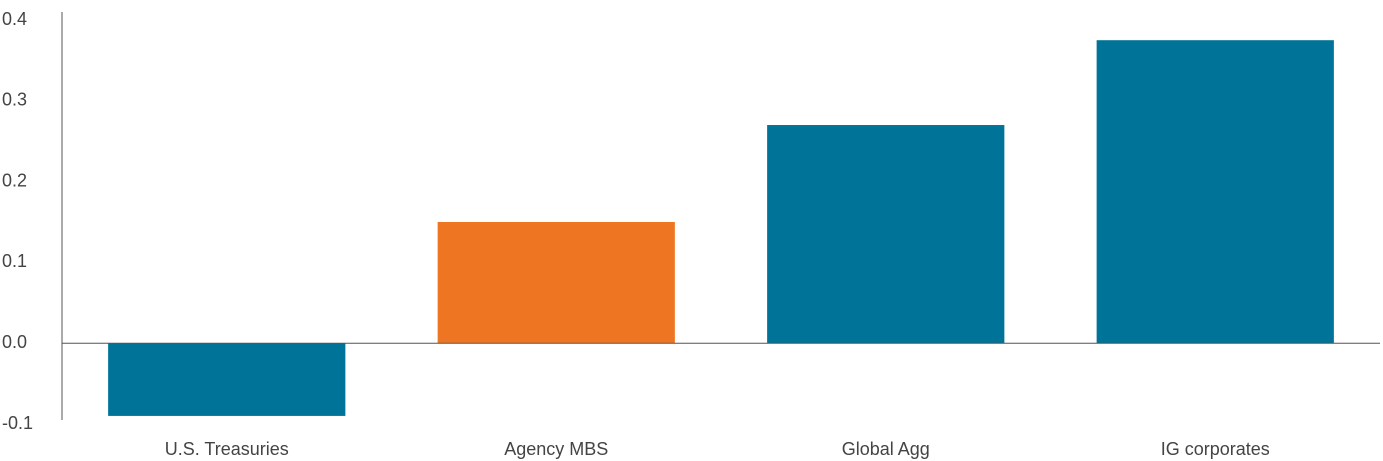 The image size is (1383, 461). Describe the element at coordinates (227, 449) in the screenshot. I see `x-tick-label: U.S. Treasuries` at that location.